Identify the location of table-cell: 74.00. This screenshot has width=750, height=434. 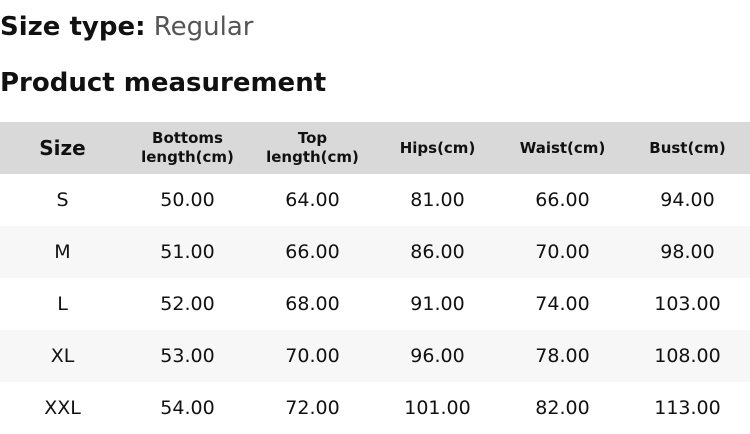
(562, 304).